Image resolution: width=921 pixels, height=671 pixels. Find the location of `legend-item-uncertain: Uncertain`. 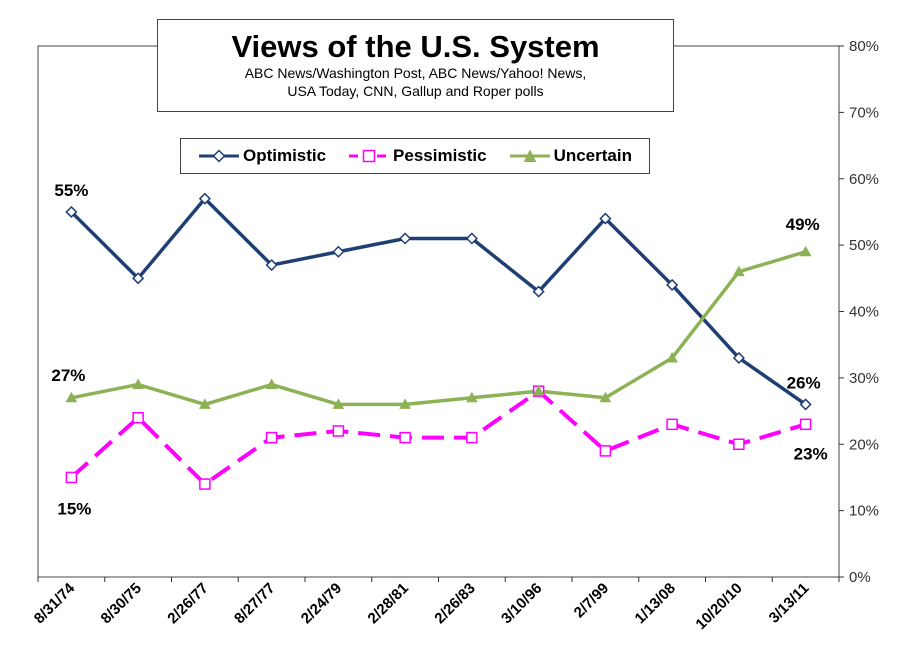

legend-item-uncertain: Uncertain is located at coordinates (570, 156).